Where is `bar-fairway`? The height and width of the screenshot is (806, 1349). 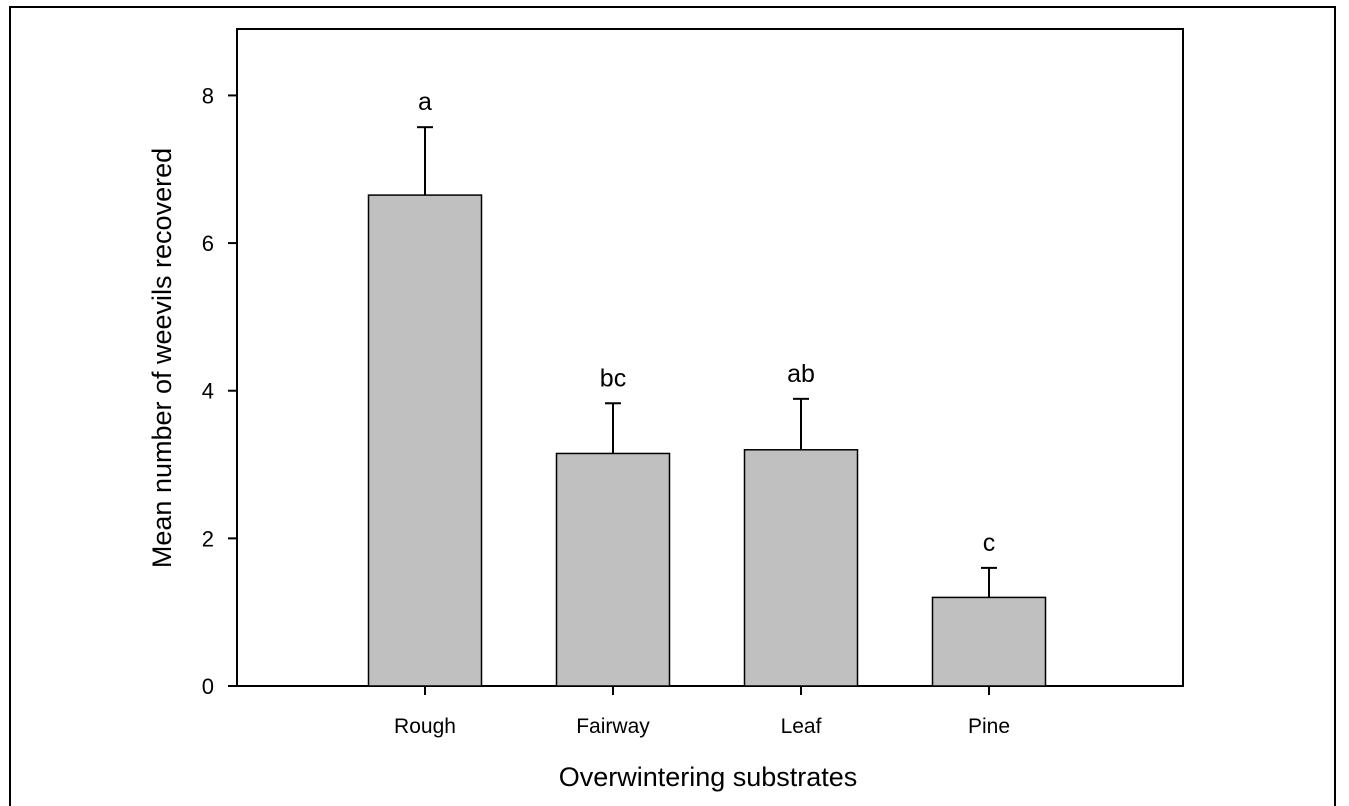
bar-fairway is located at coordinates (613, 569).